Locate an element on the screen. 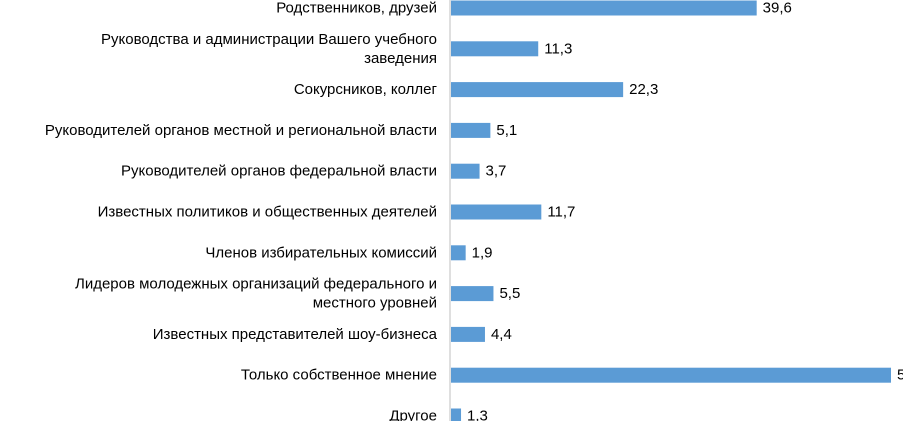 The height and width of the screenshot is (421, 903). category-label: Руководителей органов федеральной власти is located at coordinates (279, 171).